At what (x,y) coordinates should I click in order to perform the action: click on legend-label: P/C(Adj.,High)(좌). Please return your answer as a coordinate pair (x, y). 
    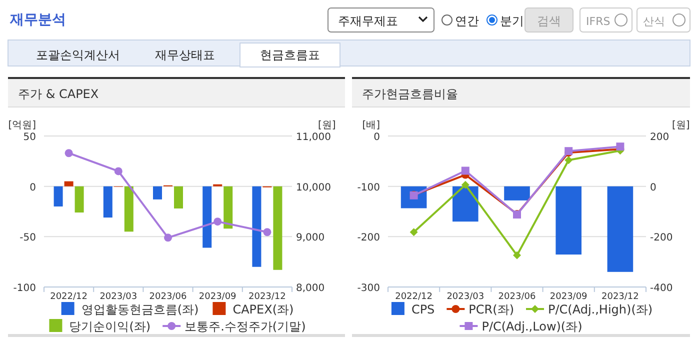
    Looking at the image, I should click on (600, 309).